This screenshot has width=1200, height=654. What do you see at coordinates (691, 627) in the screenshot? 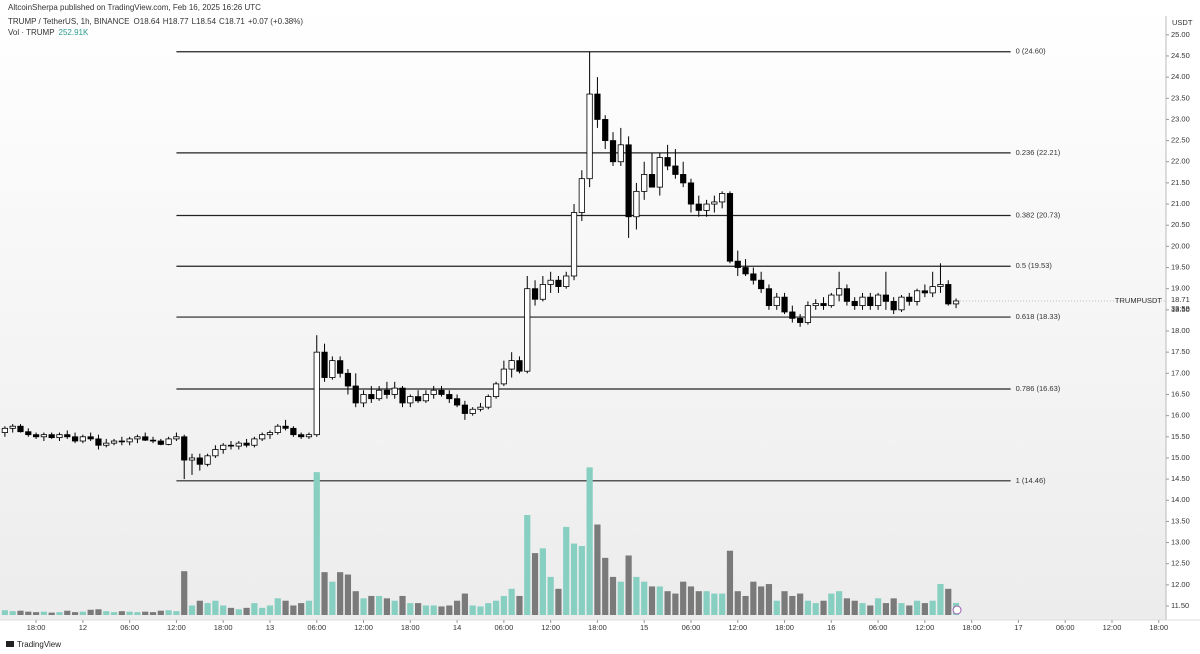
I see `x-tick-label: 06:00` at bounding box center [691, 627].